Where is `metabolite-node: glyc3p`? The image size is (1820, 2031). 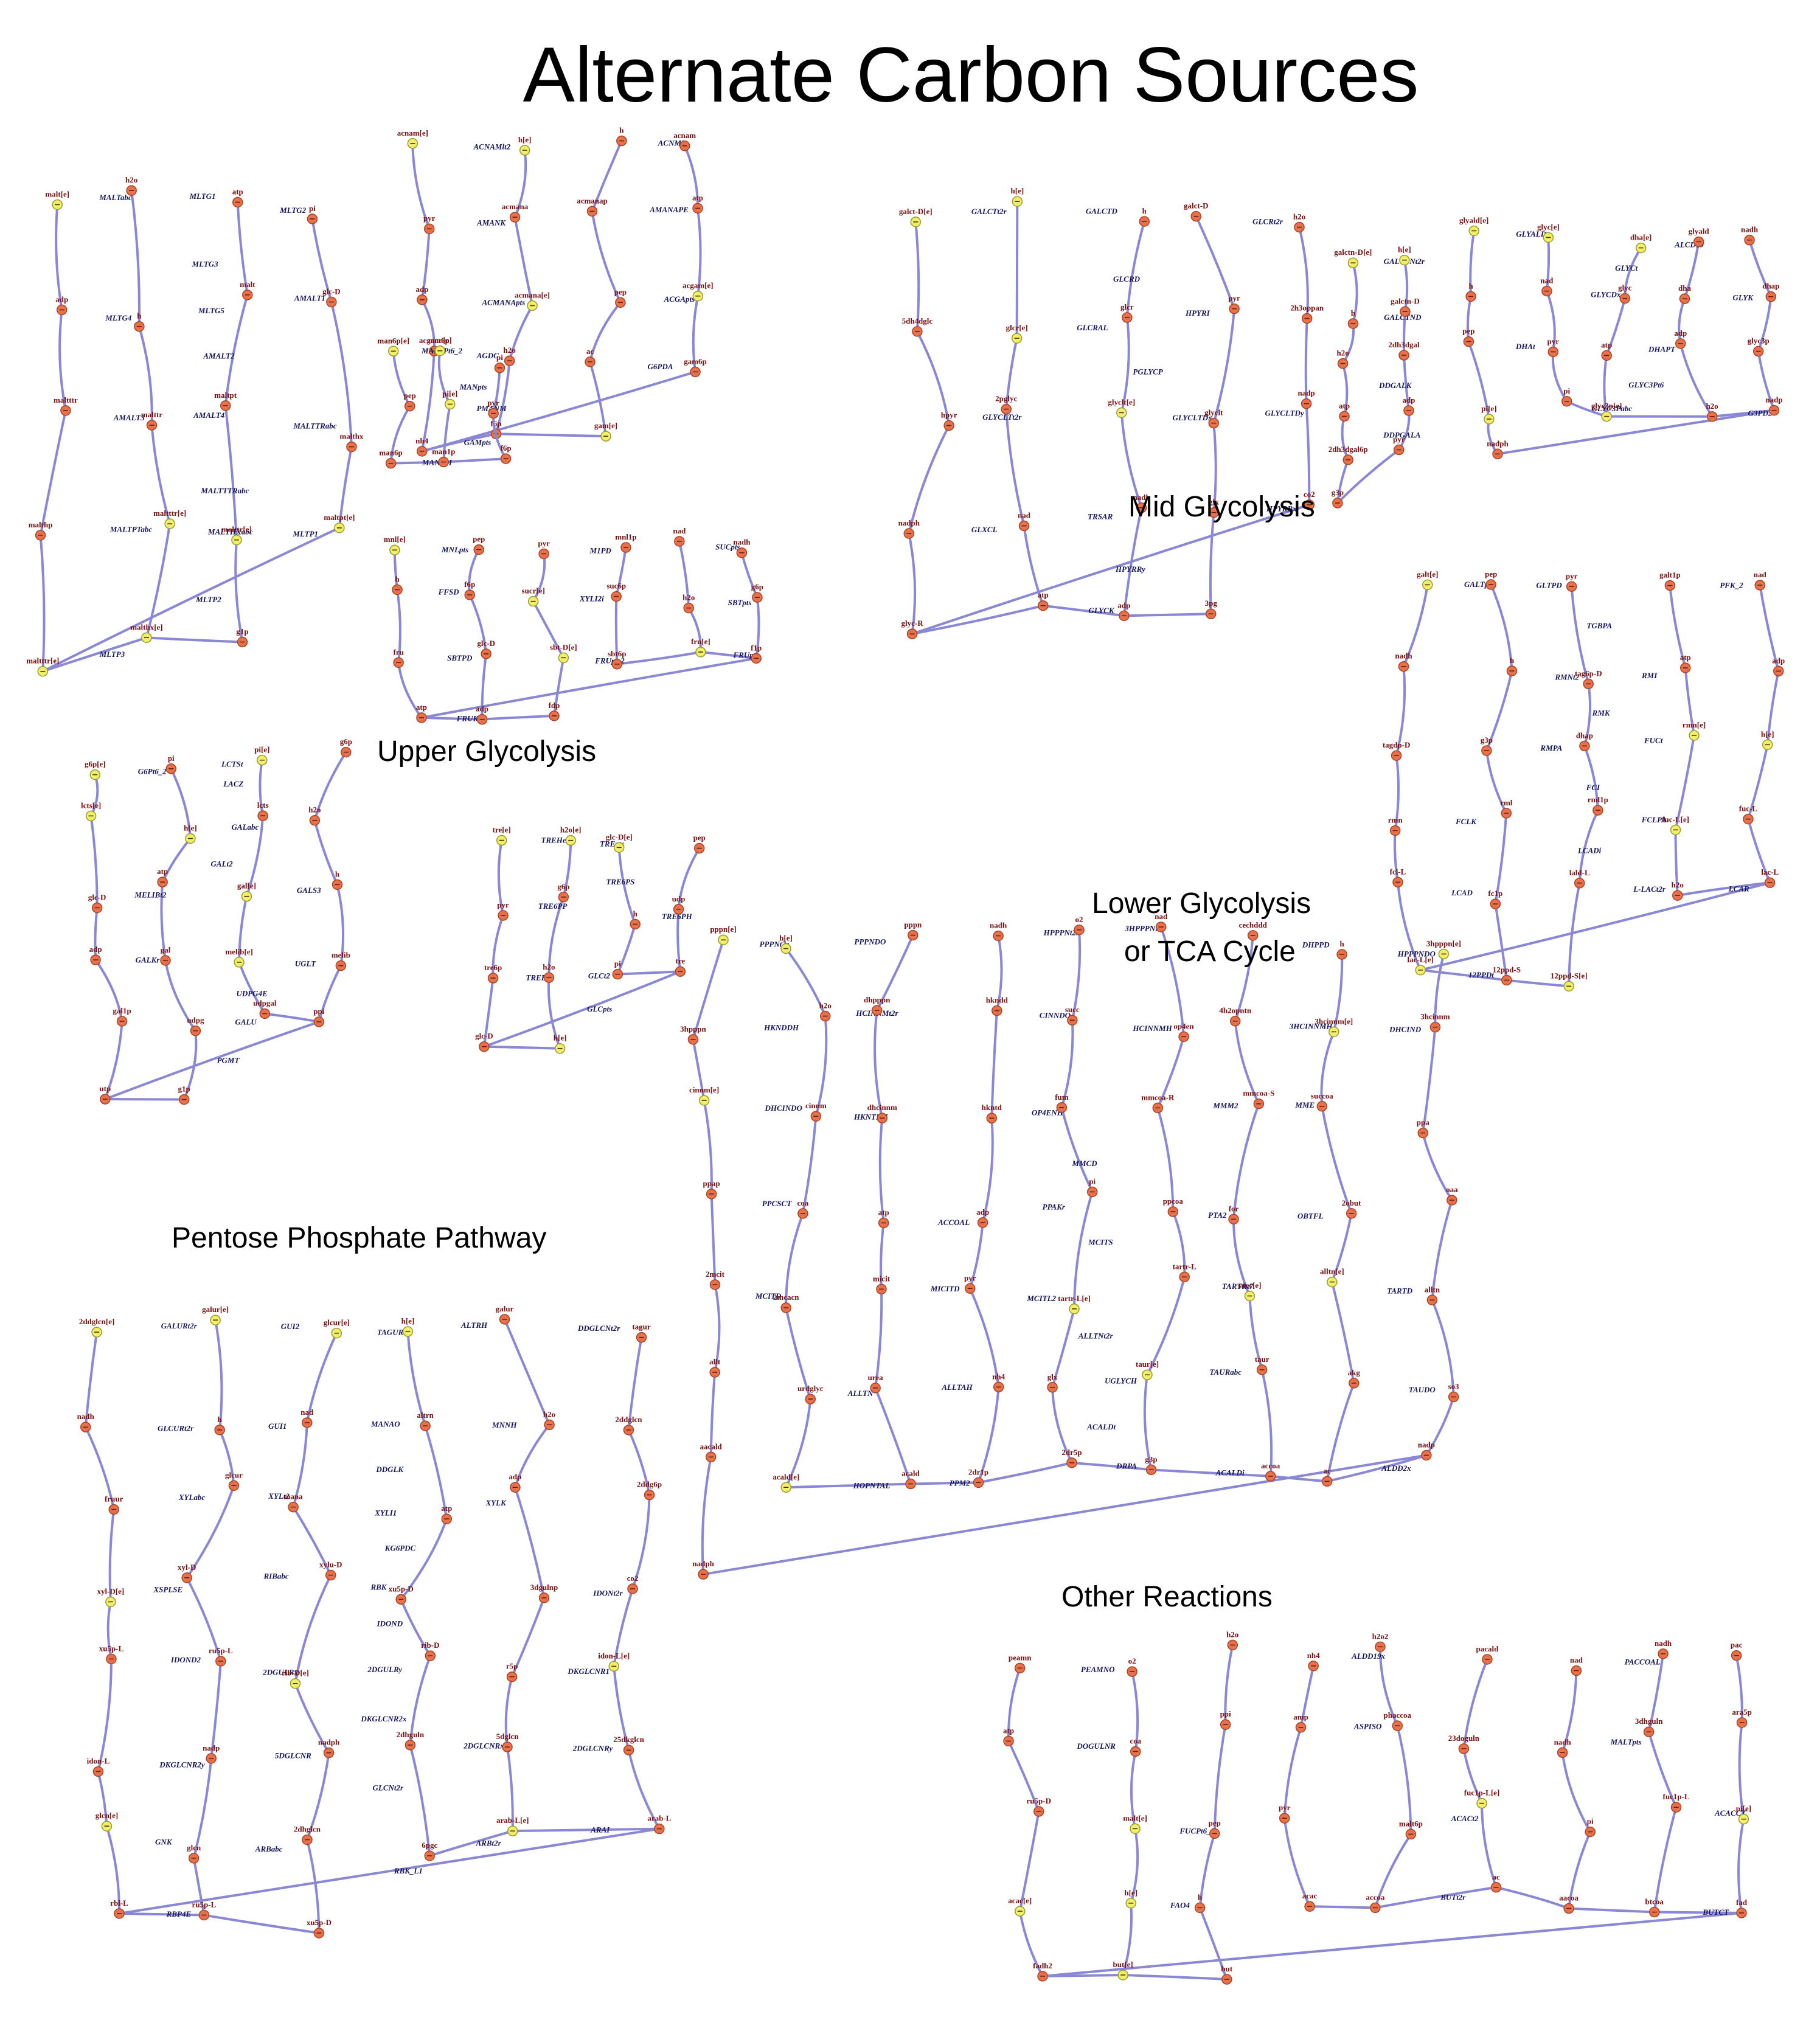
metabolite-node: glyc3p is located at coordinates (1759, 346).